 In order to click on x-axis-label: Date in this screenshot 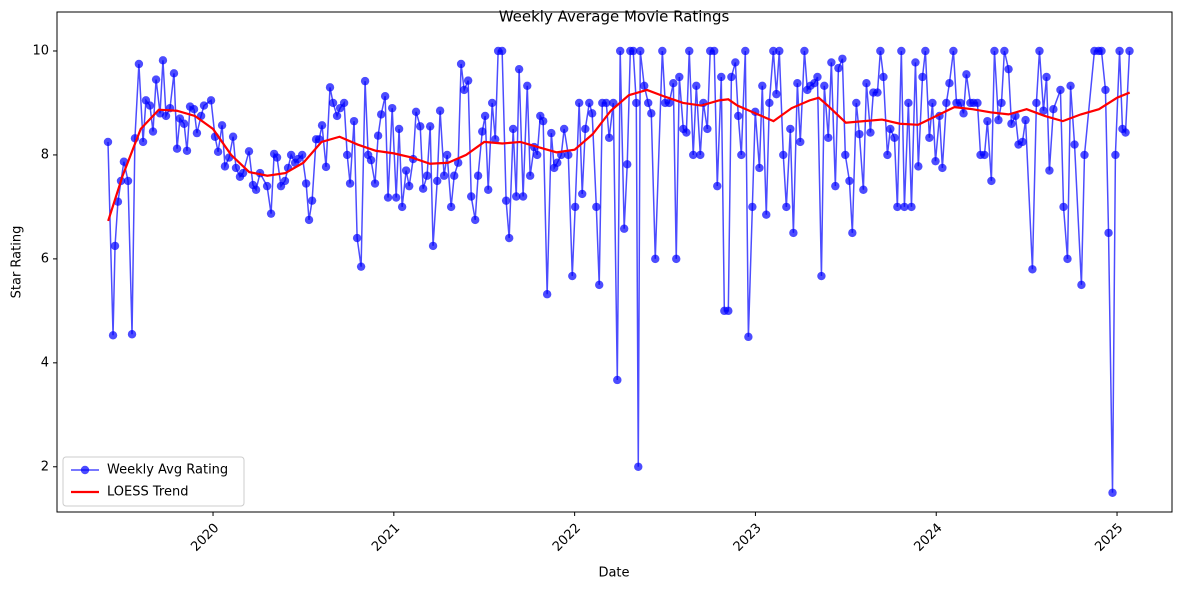, I will do `click(613, 573)`.